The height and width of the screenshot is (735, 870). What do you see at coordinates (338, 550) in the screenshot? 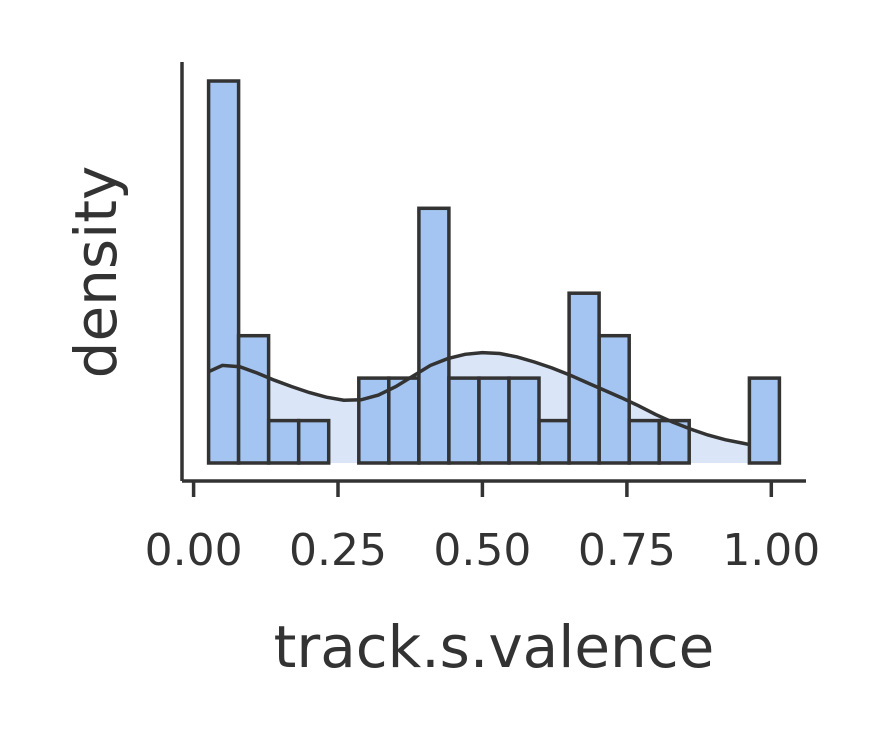
I see `x-tick-label-1: 0.25` at bounding box center [338, 550].